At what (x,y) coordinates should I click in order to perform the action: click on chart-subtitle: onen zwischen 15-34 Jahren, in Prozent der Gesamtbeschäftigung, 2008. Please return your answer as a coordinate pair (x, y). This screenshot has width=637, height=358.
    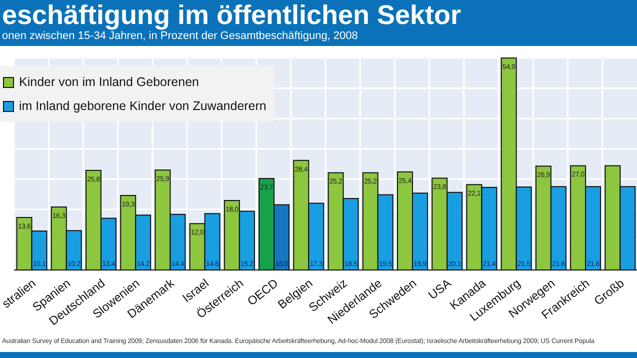
    Looking at the image, I should click on (180, 36).